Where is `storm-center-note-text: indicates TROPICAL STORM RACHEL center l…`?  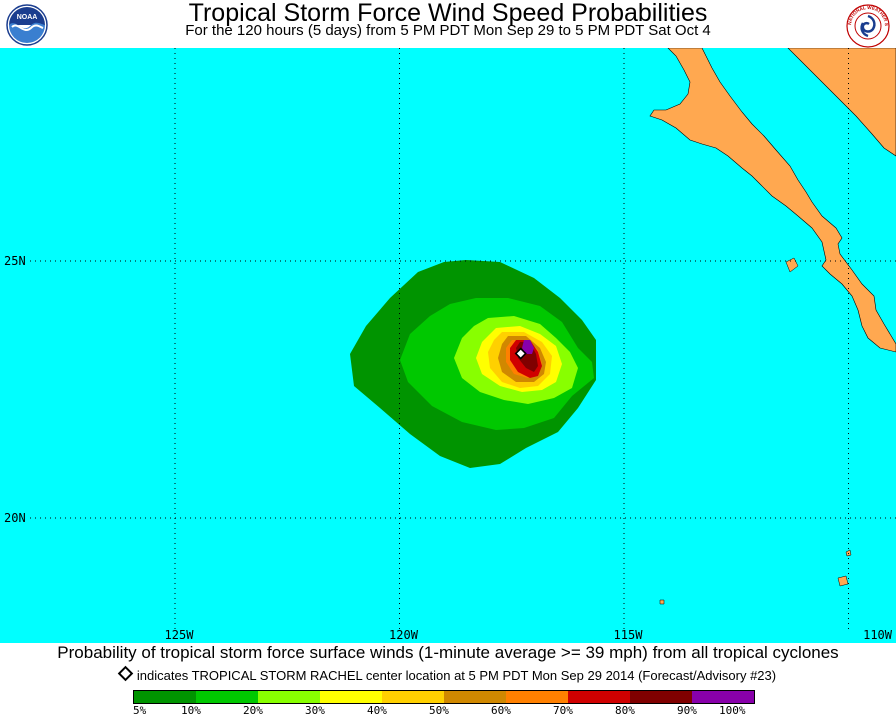 storm-center-note-text: indicates TROPICAL STORM RACHEL center l… is located at coordinates (456, 675).